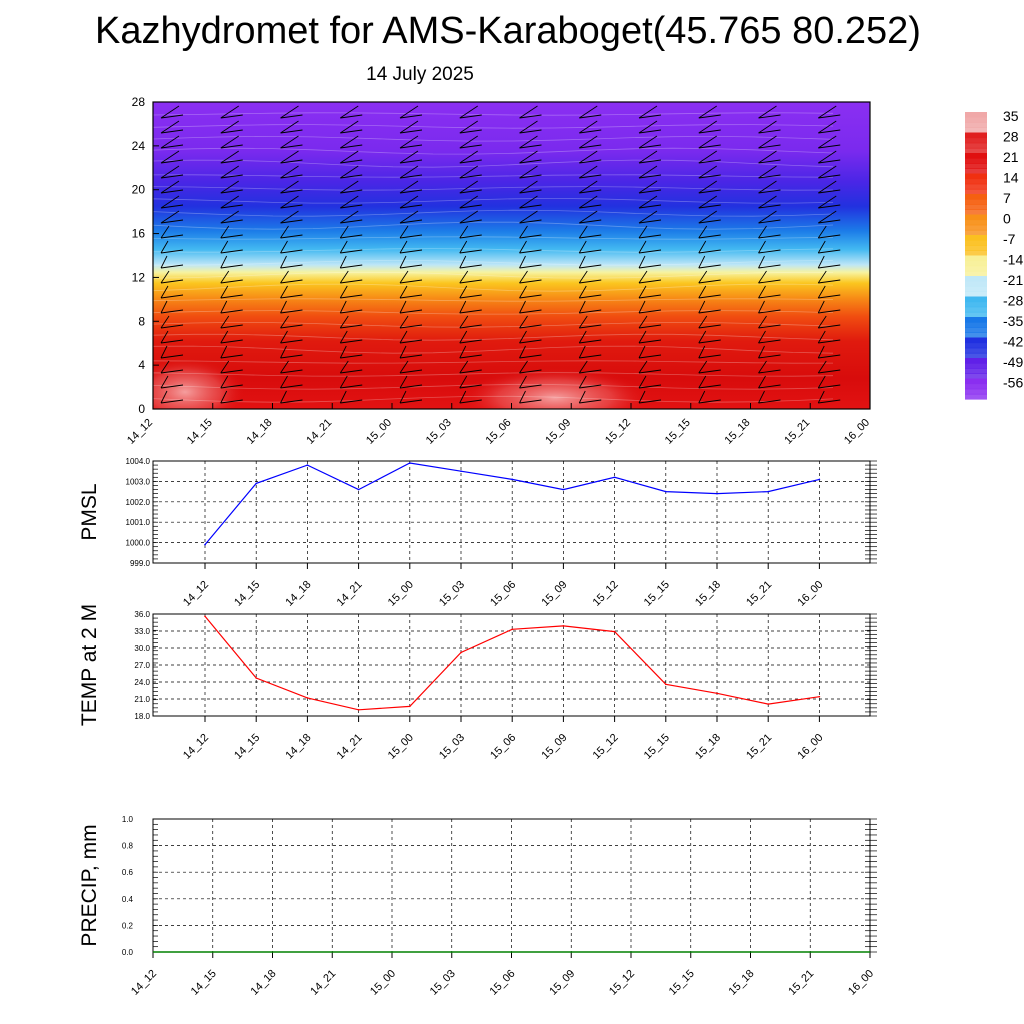 Image resolution: width=1024 pixels, height=1024 pixels. Describe the element at coordinates (260, 432) in the screenshot. I see `x-tick-label: 14_18` at that location.